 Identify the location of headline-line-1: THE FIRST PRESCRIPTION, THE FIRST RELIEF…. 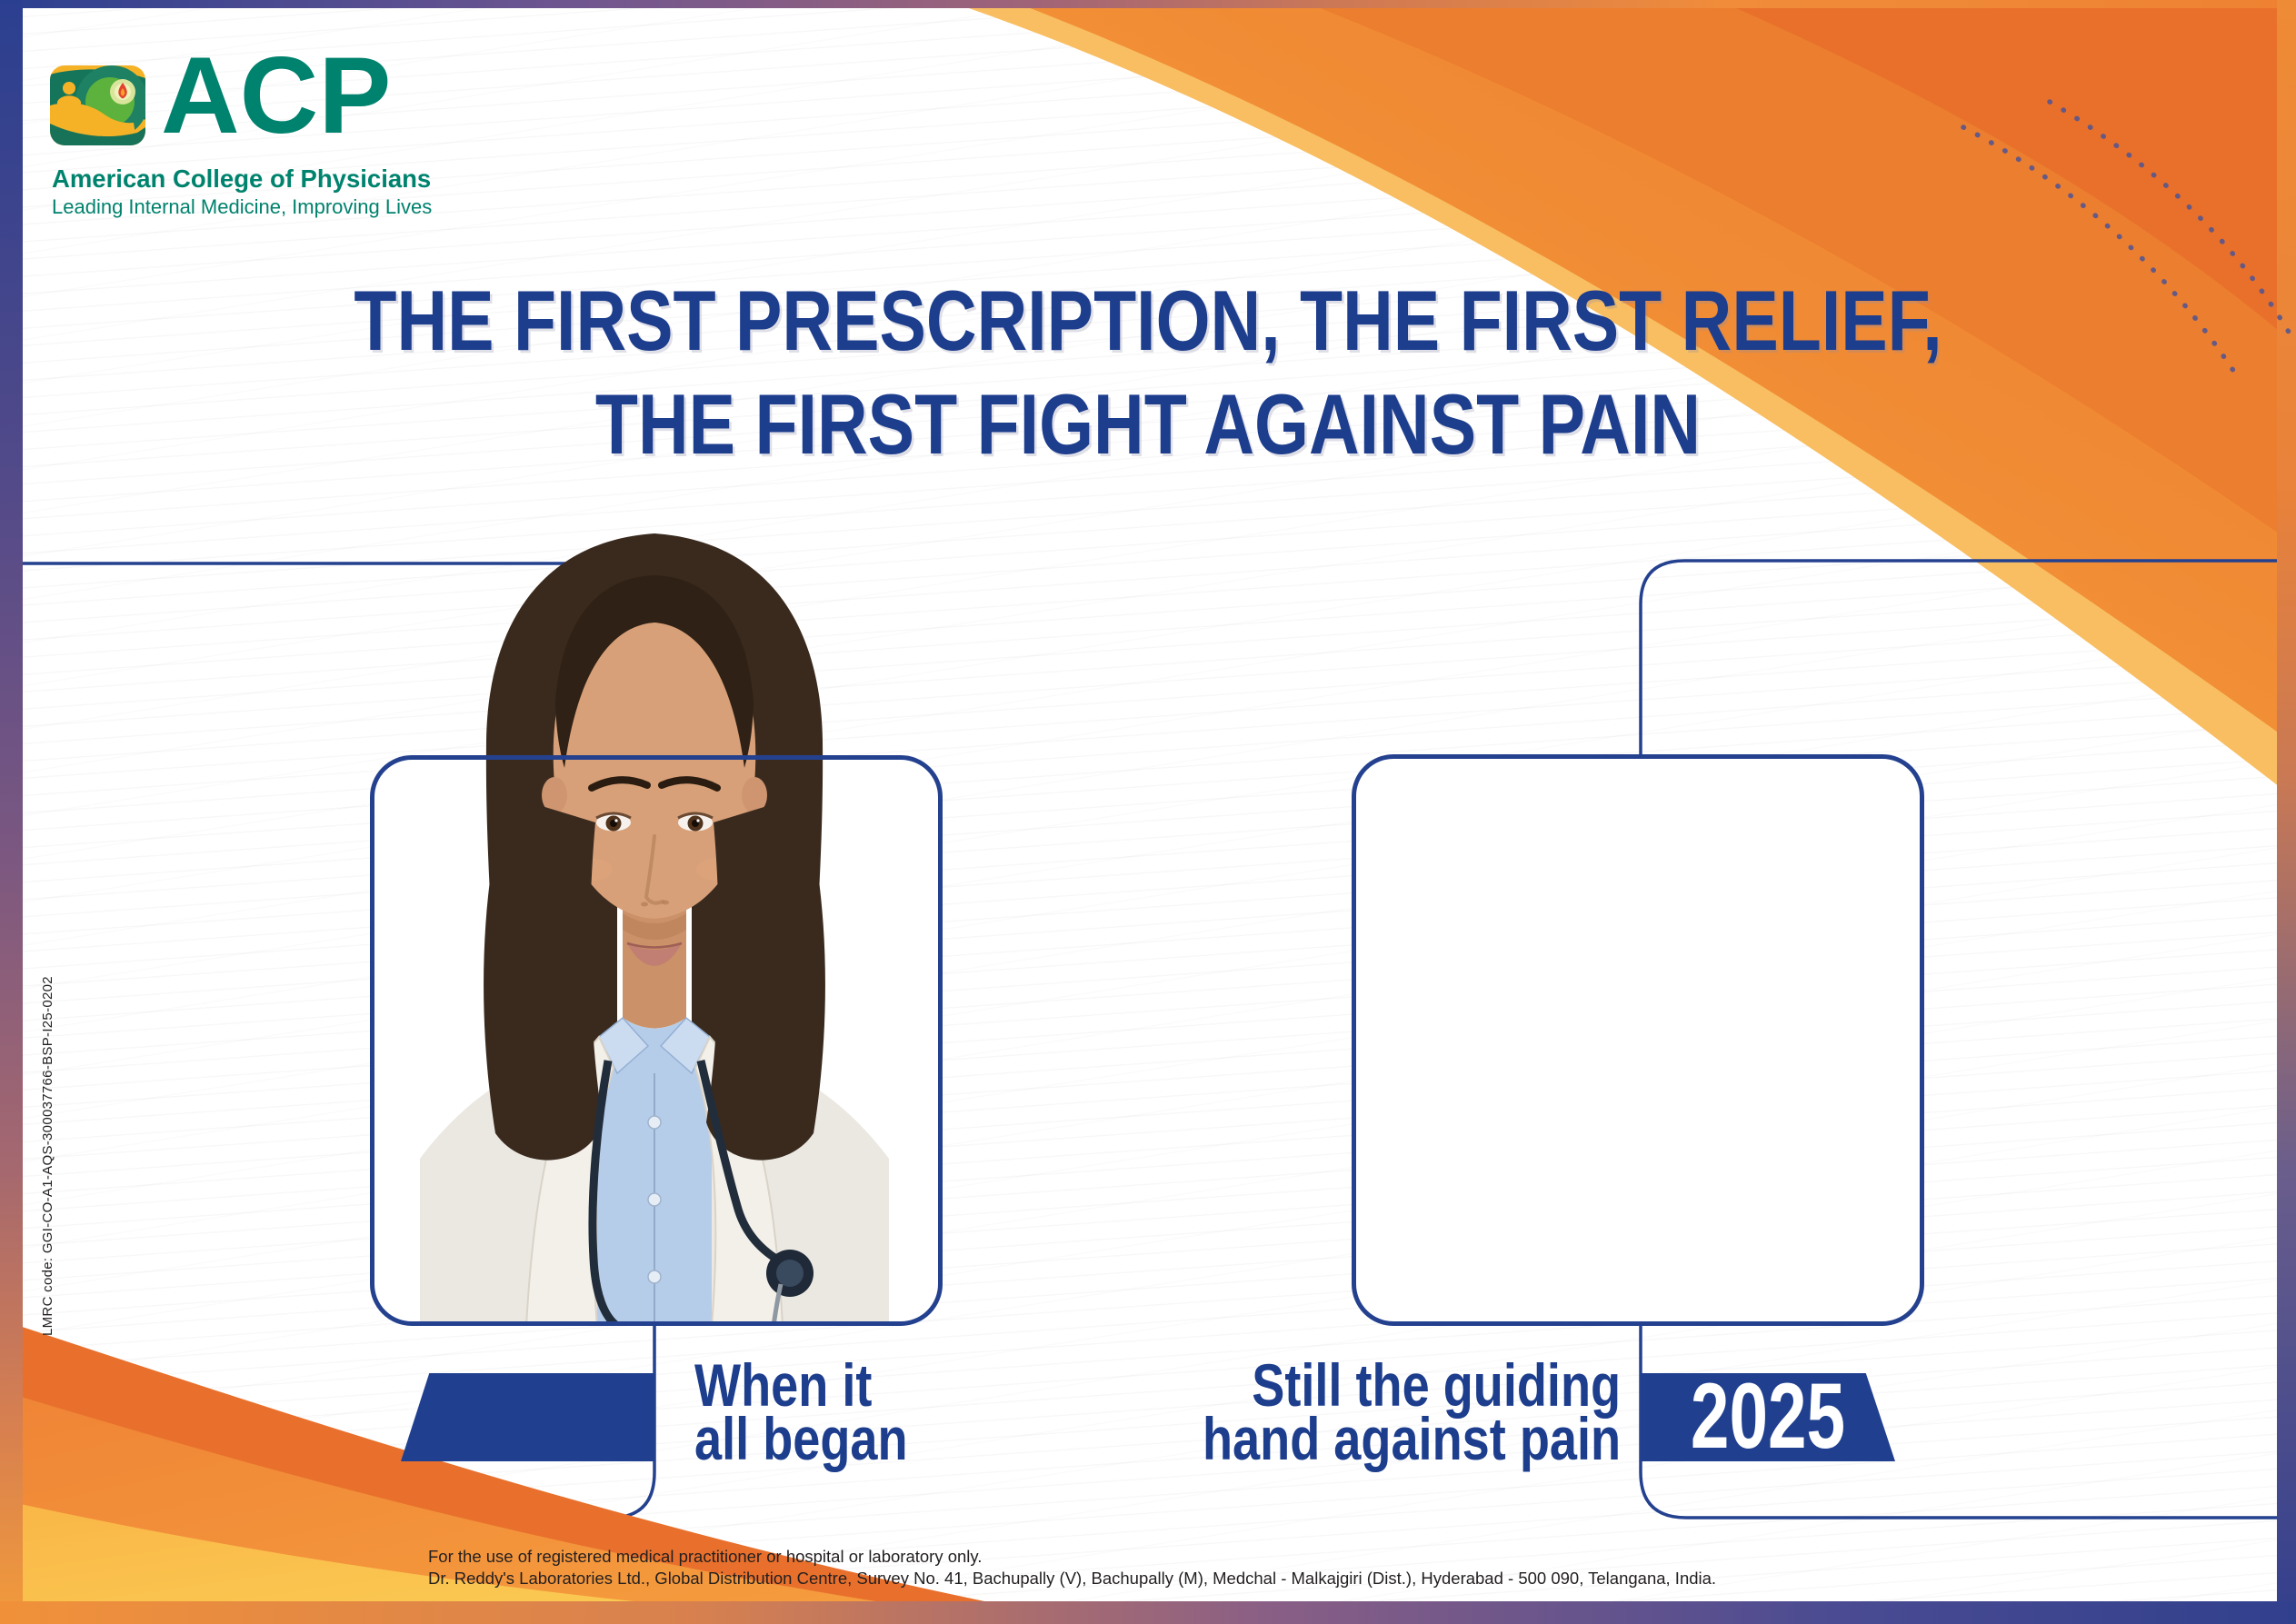
(1148, 320).